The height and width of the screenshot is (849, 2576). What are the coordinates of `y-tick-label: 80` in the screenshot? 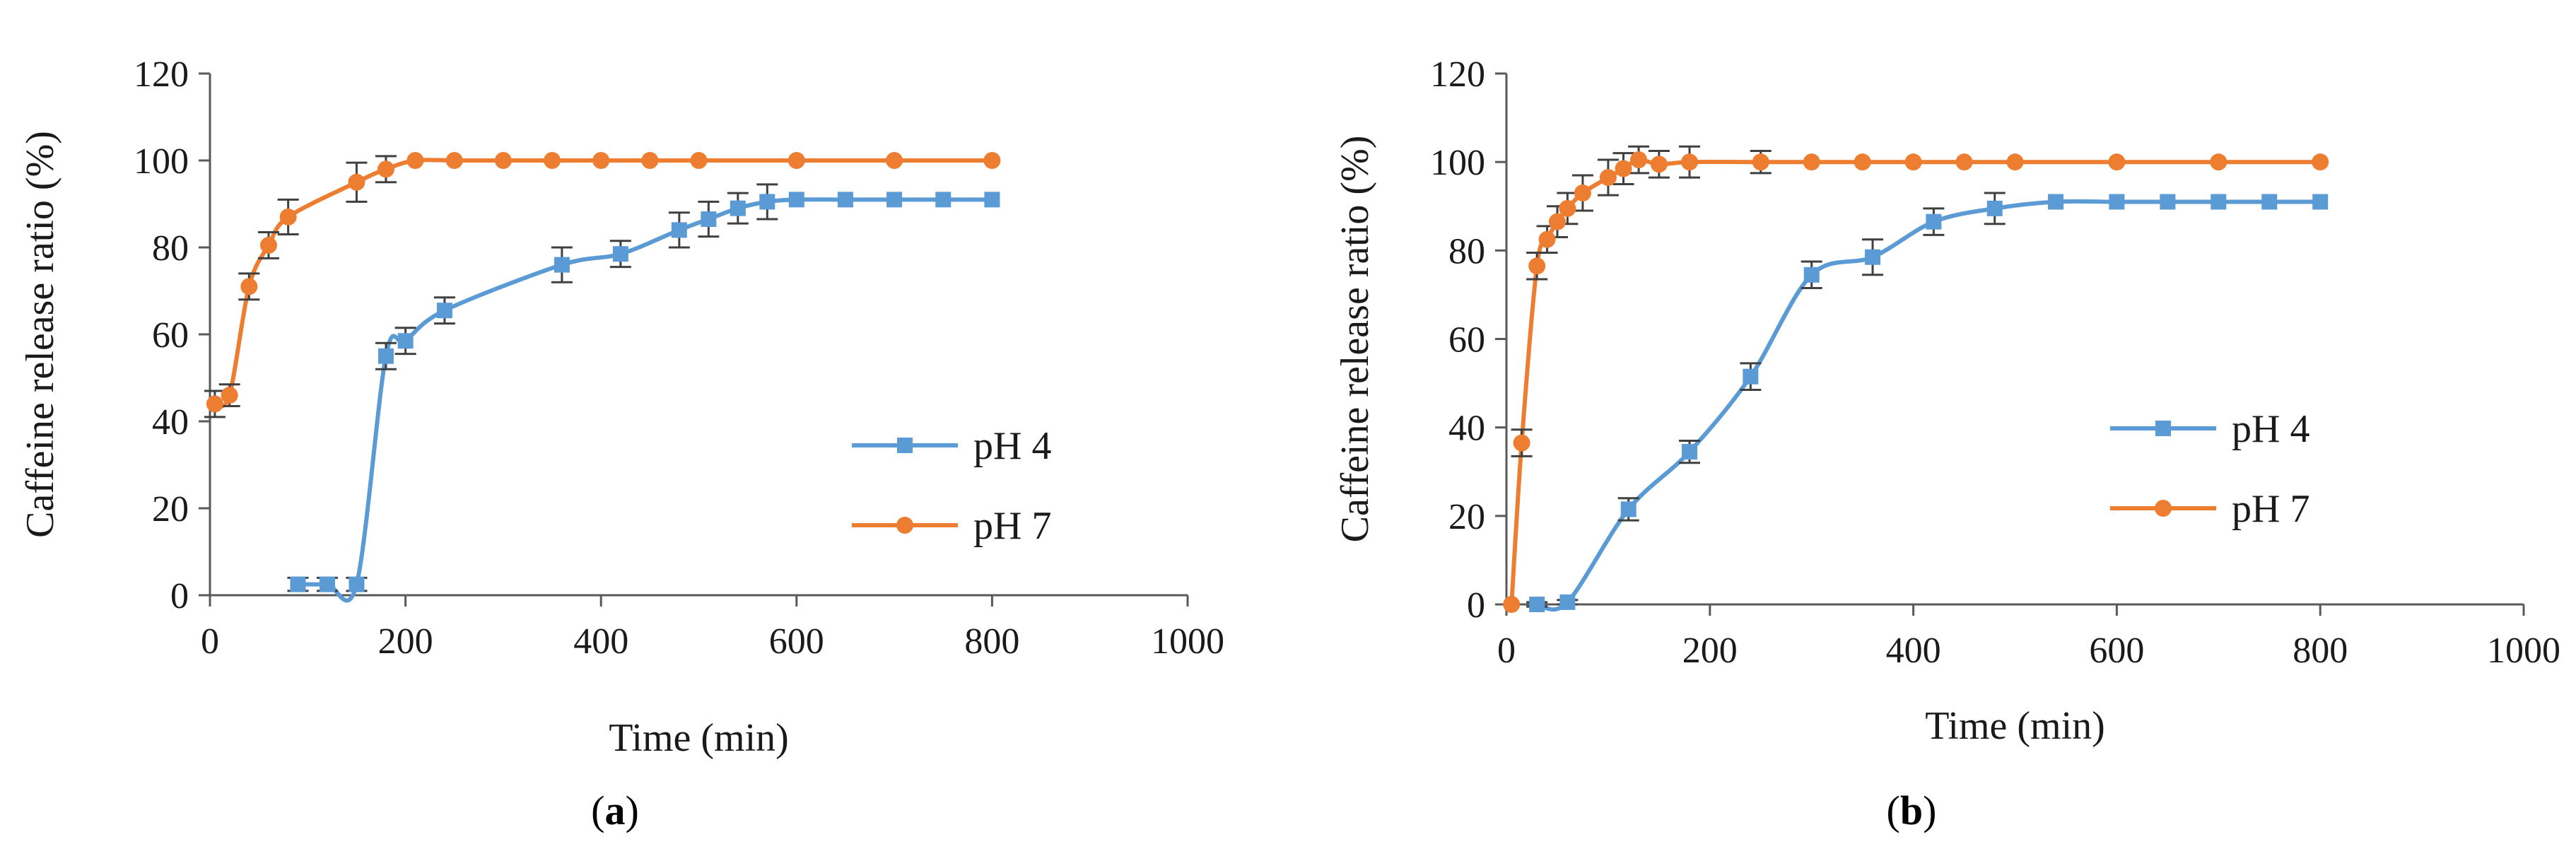 It's located at (171, 248).